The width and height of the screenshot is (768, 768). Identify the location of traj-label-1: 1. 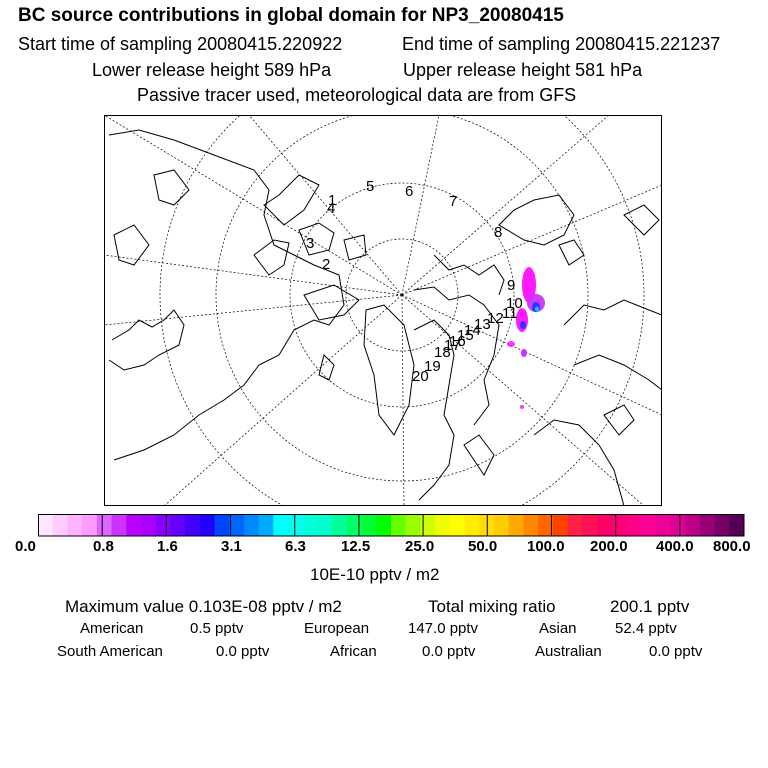
(332, 200).